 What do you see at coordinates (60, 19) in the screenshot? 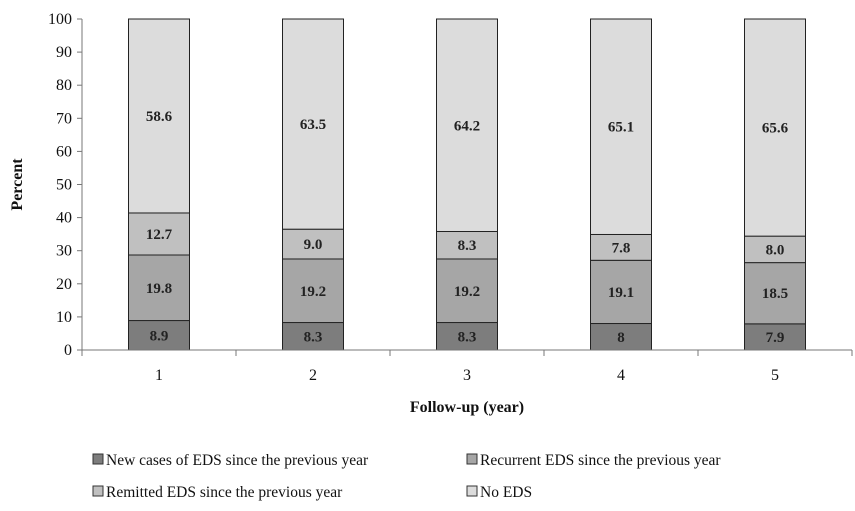
I see `y-tick-label: 100` at bounding box center [60, 19].